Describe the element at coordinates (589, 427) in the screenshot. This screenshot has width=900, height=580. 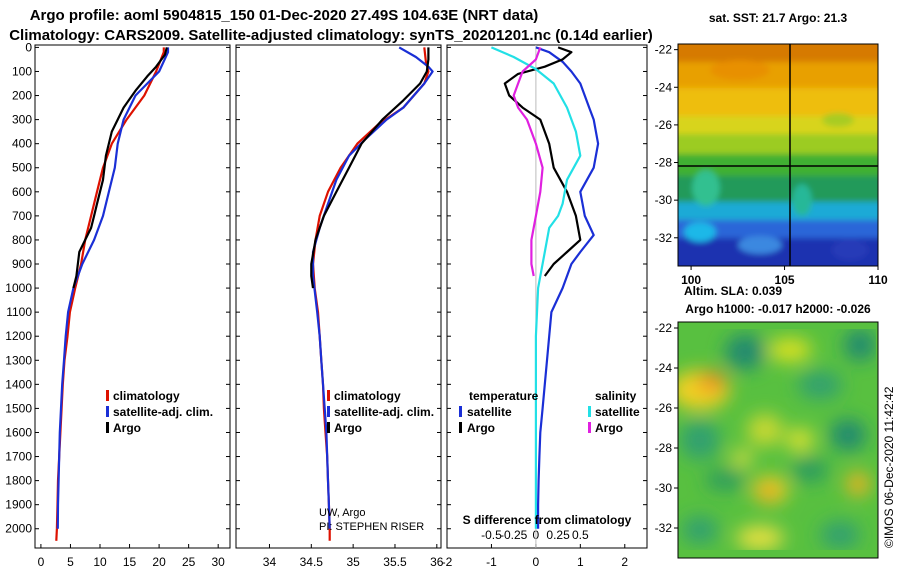
I see `legend-swatch-sal-argo` at that location.